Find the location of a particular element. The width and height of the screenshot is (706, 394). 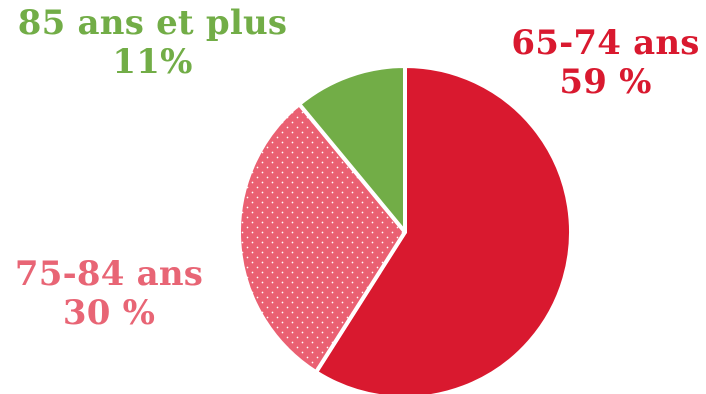

label-85-plus-category: 85 ans et plus is located at coordinates (152, 23).